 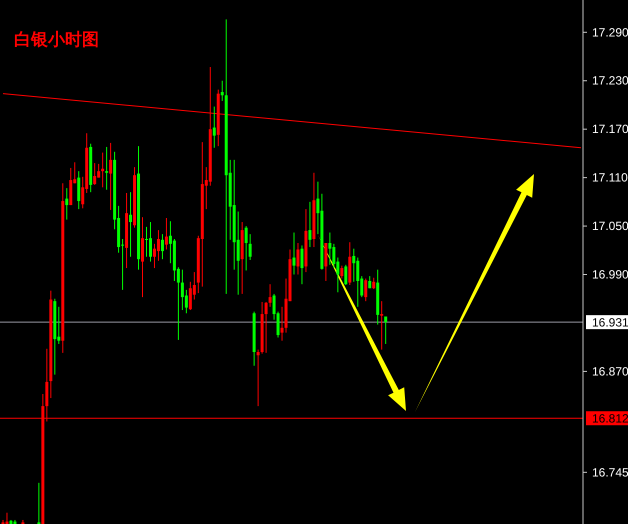 I want to click on y-tick-label: 17.050, so click(x=610, y=226).